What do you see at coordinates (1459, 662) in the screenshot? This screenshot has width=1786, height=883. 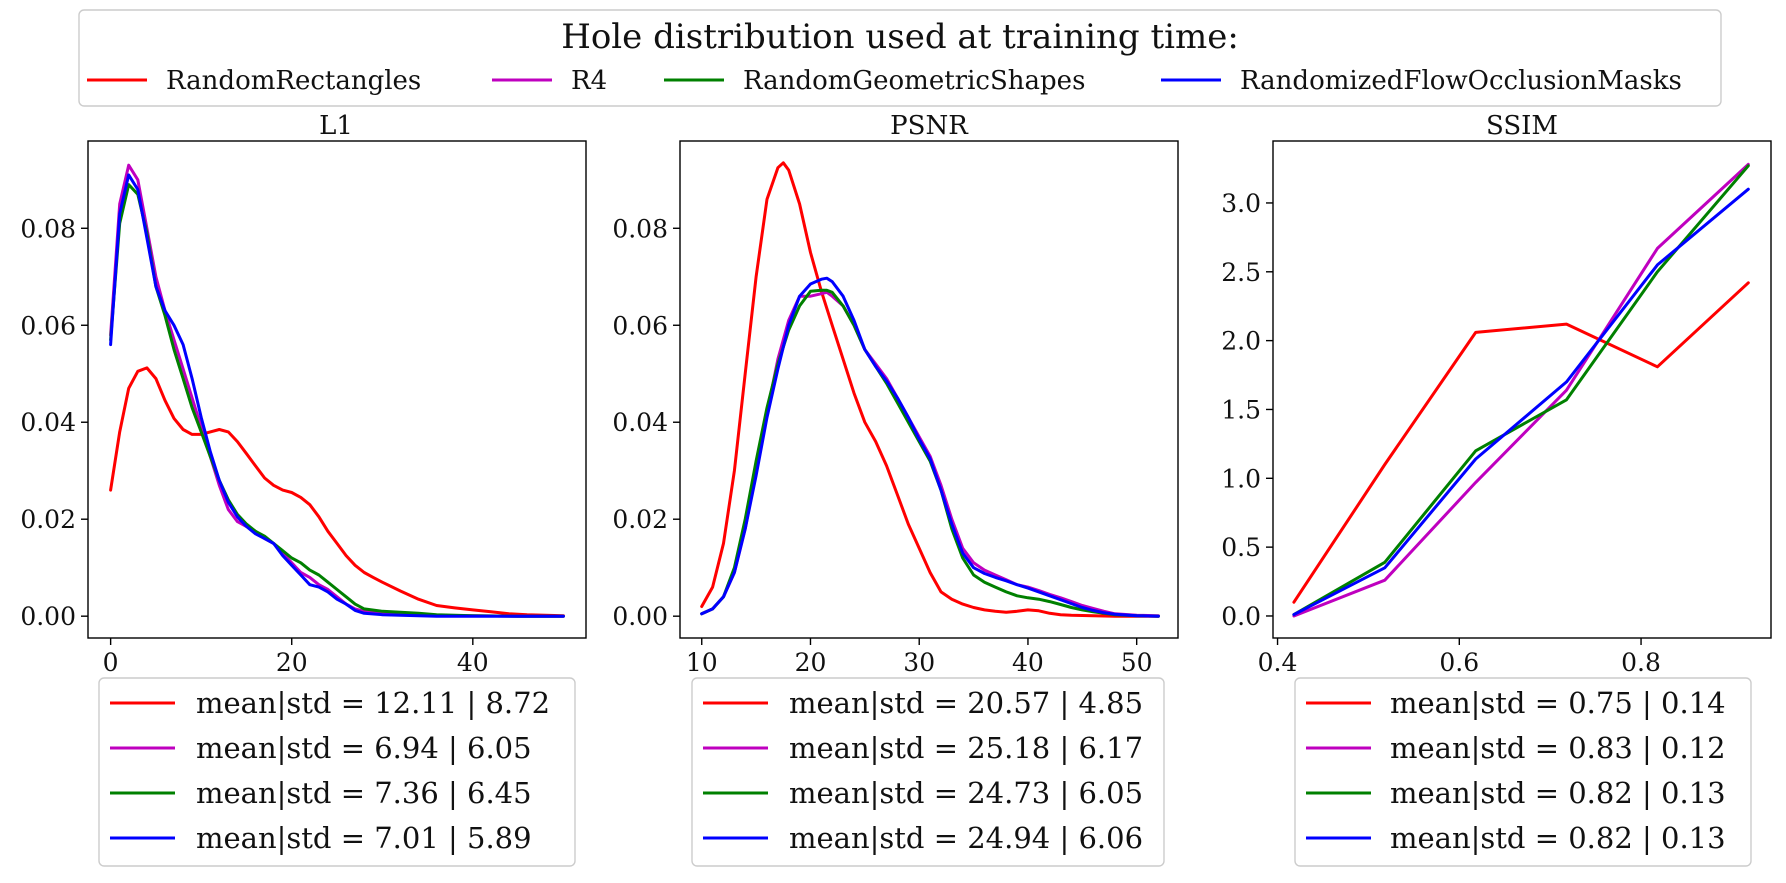 I see `x-tick-label: 0.6` at bounding box center [1459, 662].